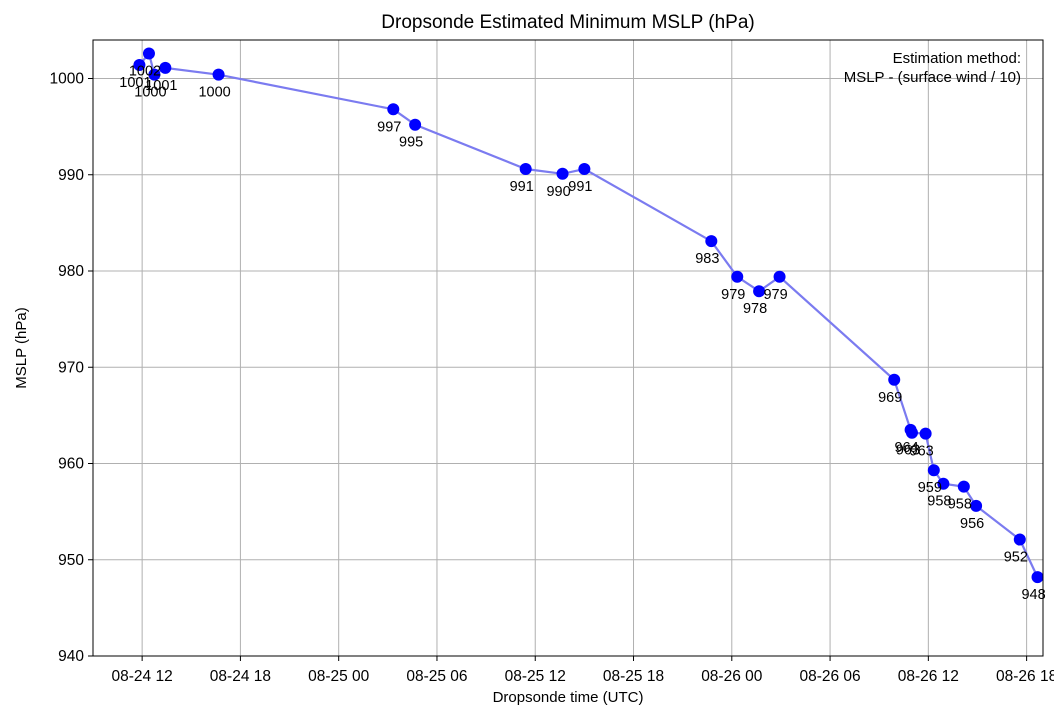 The image size is (1054, 720). What do you see at coordinates (633, 676) in the screenshot?
I see `x-tick-label: 08-25 18` at bounding box center [633, 676].